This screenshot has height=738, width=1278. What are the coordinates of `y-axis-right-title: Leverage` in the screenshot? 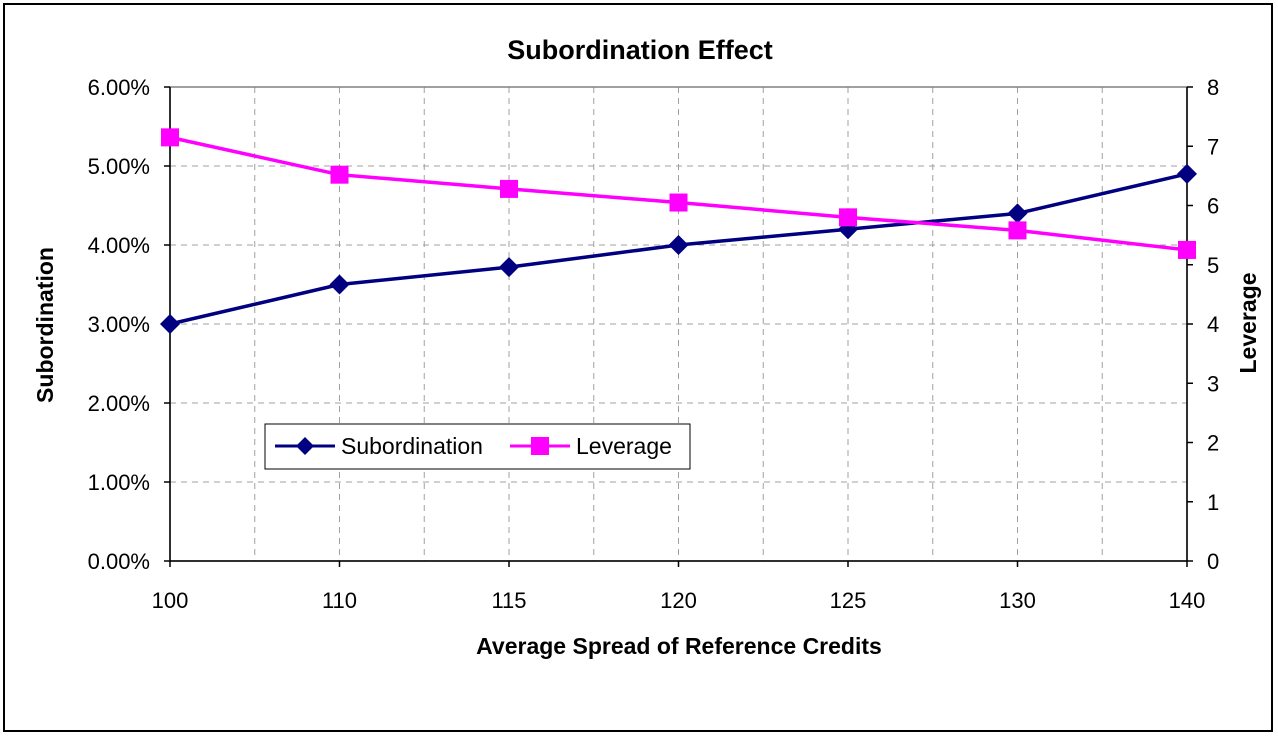 It's located at (1248, 322).